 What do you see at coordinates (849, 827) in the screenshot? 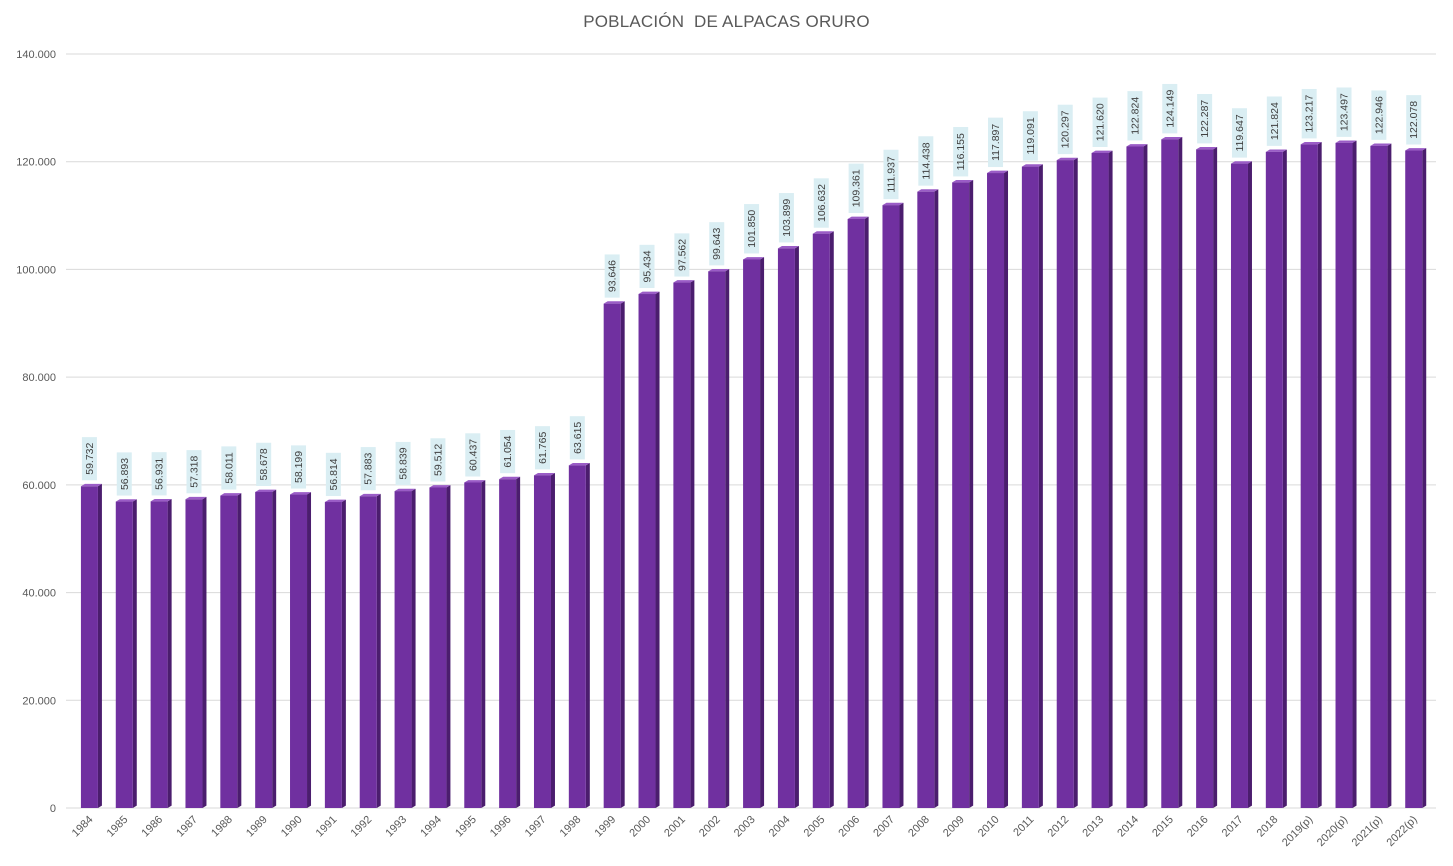
I see `x-tick-label: 2006` at bounding box center [849, 827].